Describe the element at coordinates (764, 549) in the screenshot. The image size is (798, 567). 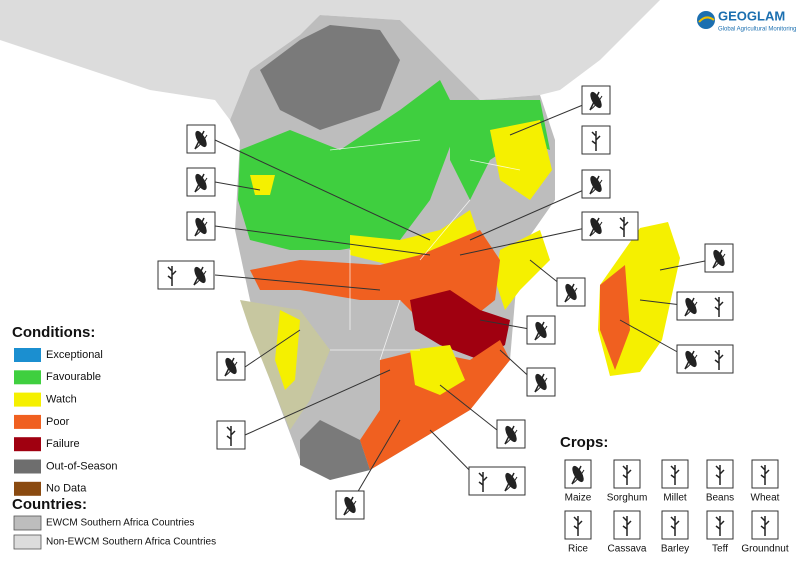
I see `crop-label: Groundnut` at that location.